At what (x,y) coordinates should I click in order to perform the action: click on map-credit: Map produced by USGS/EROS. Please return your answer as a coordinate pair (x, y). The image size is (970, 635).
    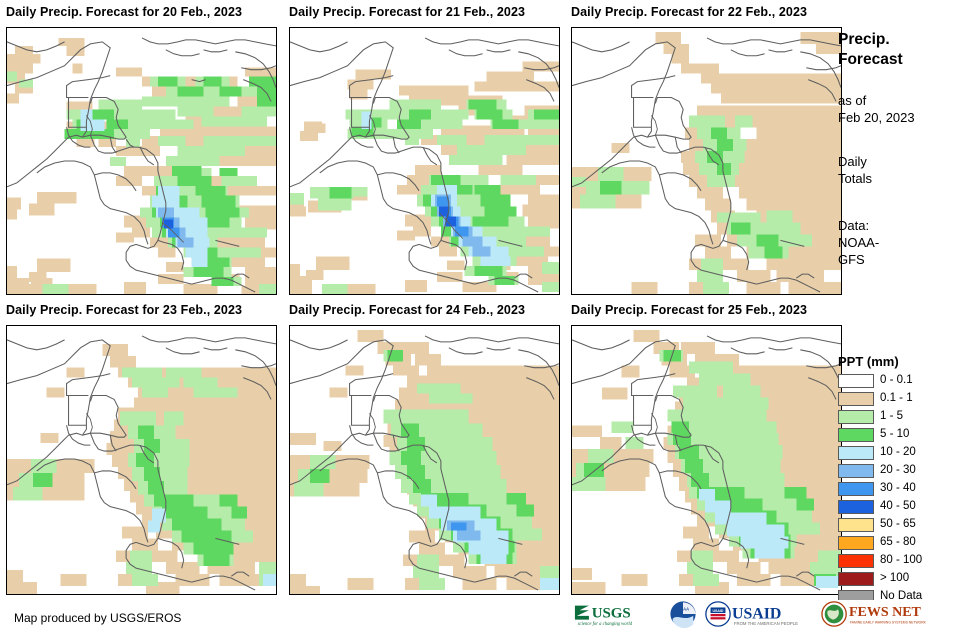
    Looking at the image, I should click on (98, 618).